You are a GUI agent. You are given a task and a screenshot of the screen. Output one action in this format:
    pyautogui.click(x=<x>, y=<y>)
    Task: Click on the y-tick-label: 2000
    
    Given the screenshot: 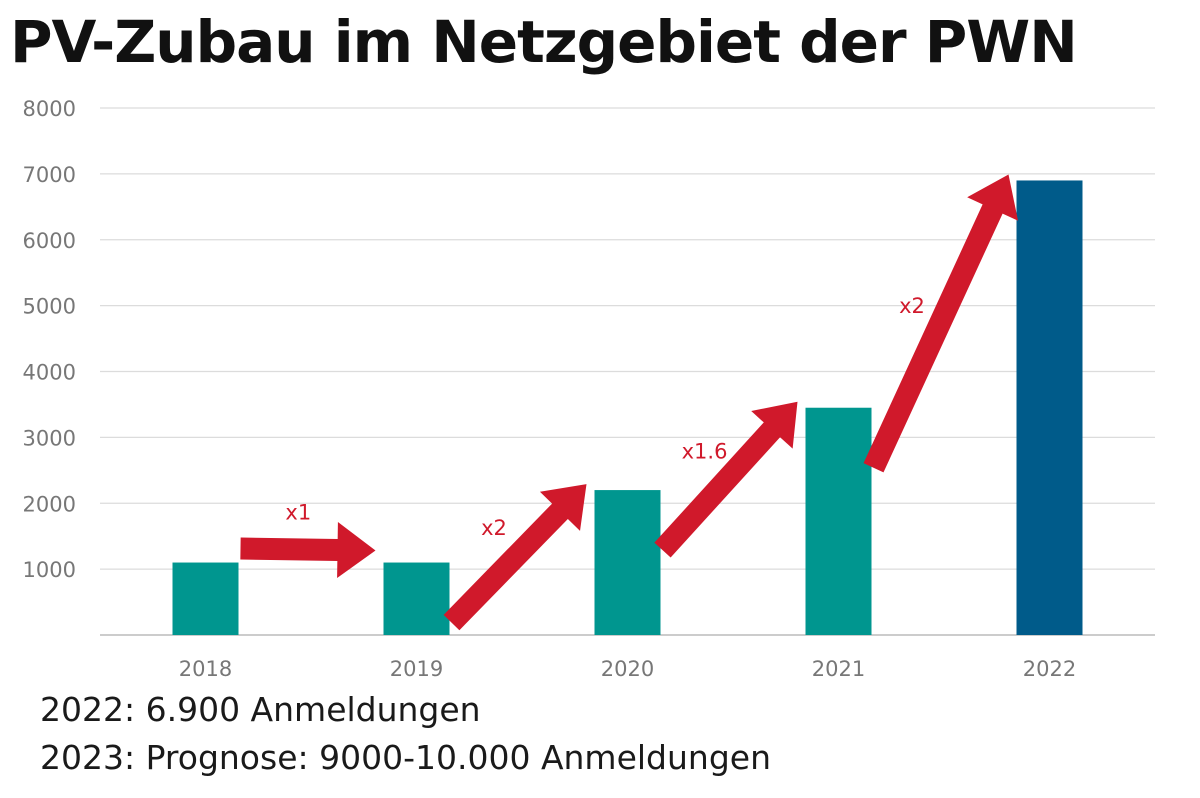 What is the action you would take?
    pyautogui.click(x=49, y=504)
    